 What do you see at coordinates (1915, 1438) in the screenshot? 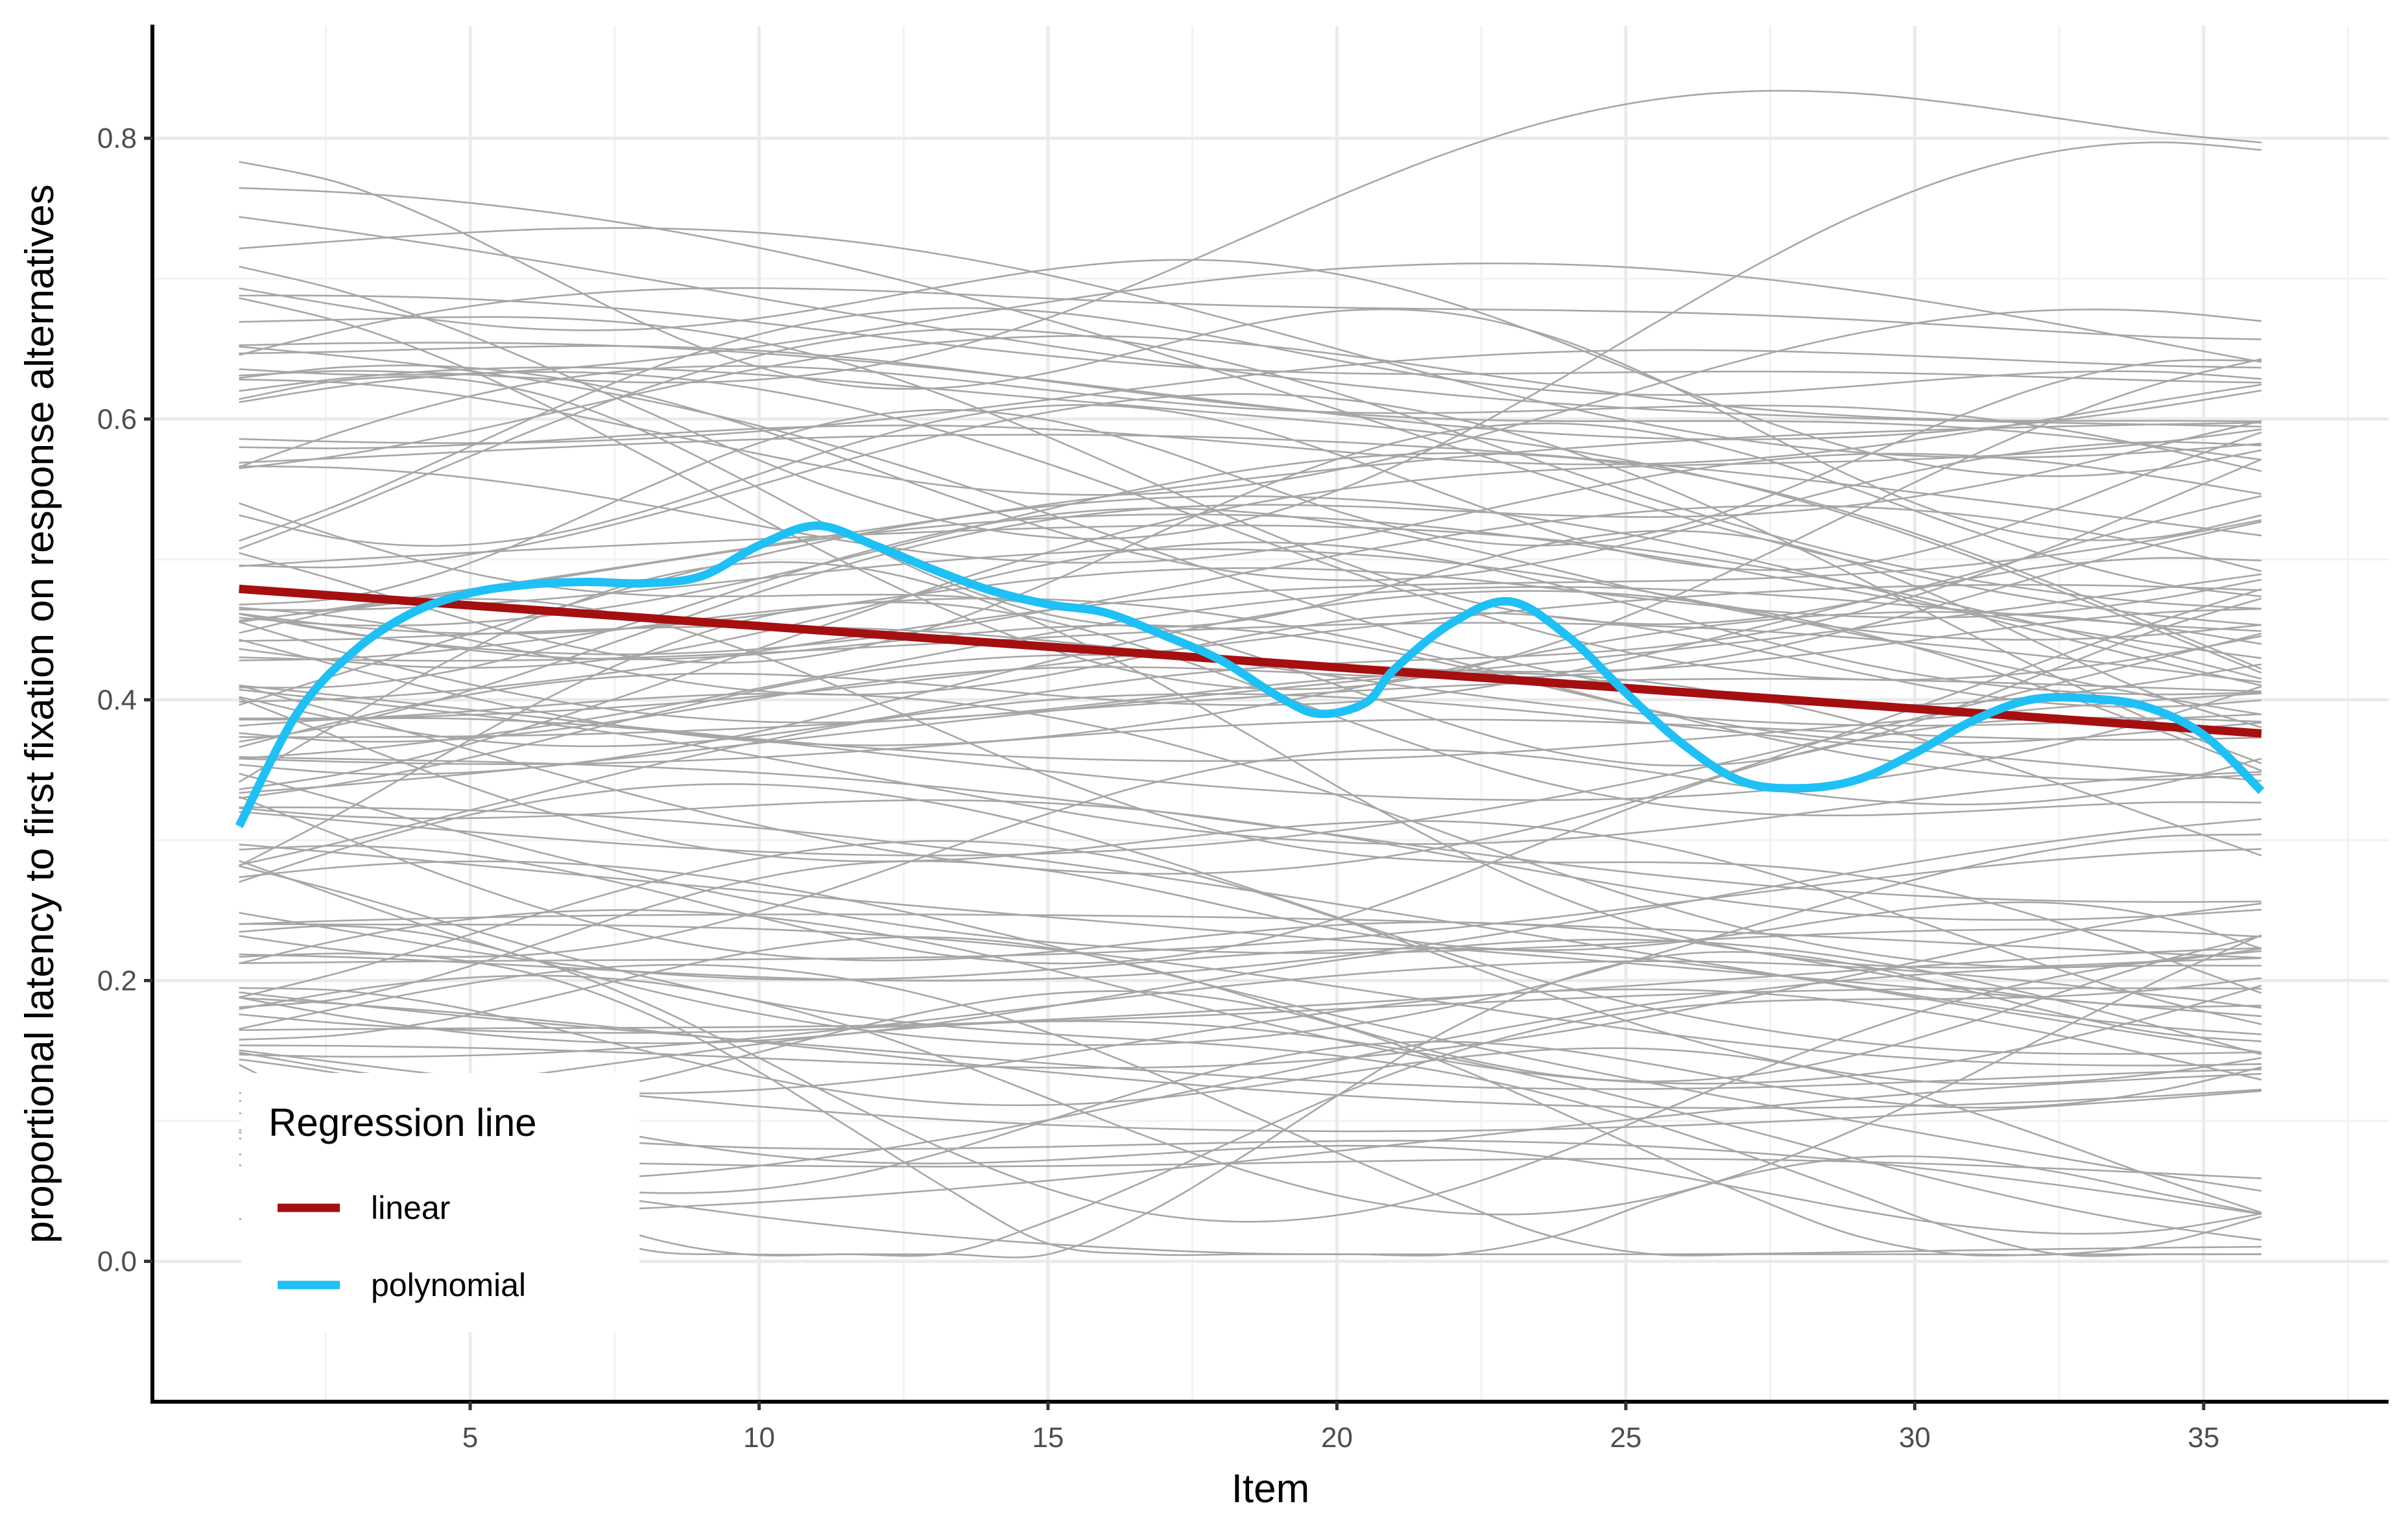
I see `x-tick-label: 30` at bounding box center [1915, 1438].